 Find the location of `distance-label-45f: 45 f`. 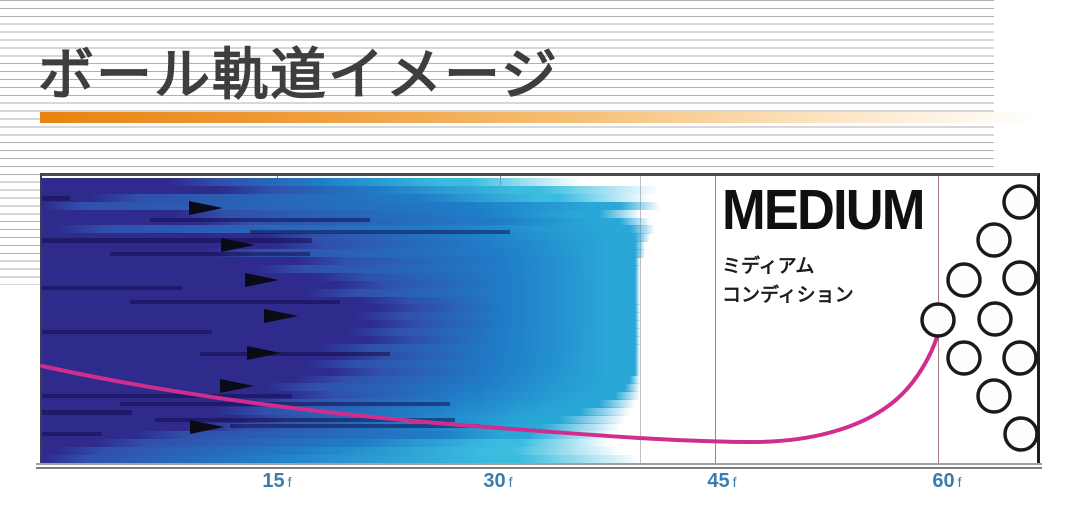

distance-label-45f: 45 f is located at coordinates (721, 481).